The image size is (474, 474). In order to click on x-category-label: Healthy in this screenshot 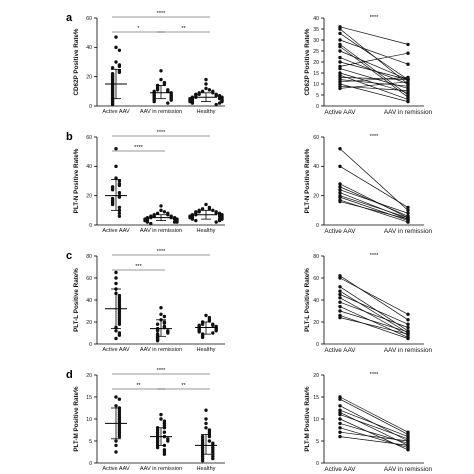, I will do `click(206, 350)`.